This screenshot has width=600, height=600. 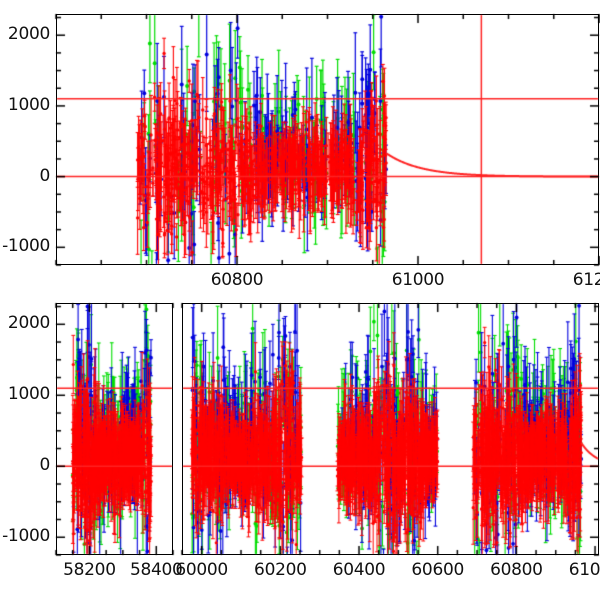 What do you see at coordinates (156, 570) in the screenshot?
I see `x-tick-label: 58400` at bounding box center [156, 570].